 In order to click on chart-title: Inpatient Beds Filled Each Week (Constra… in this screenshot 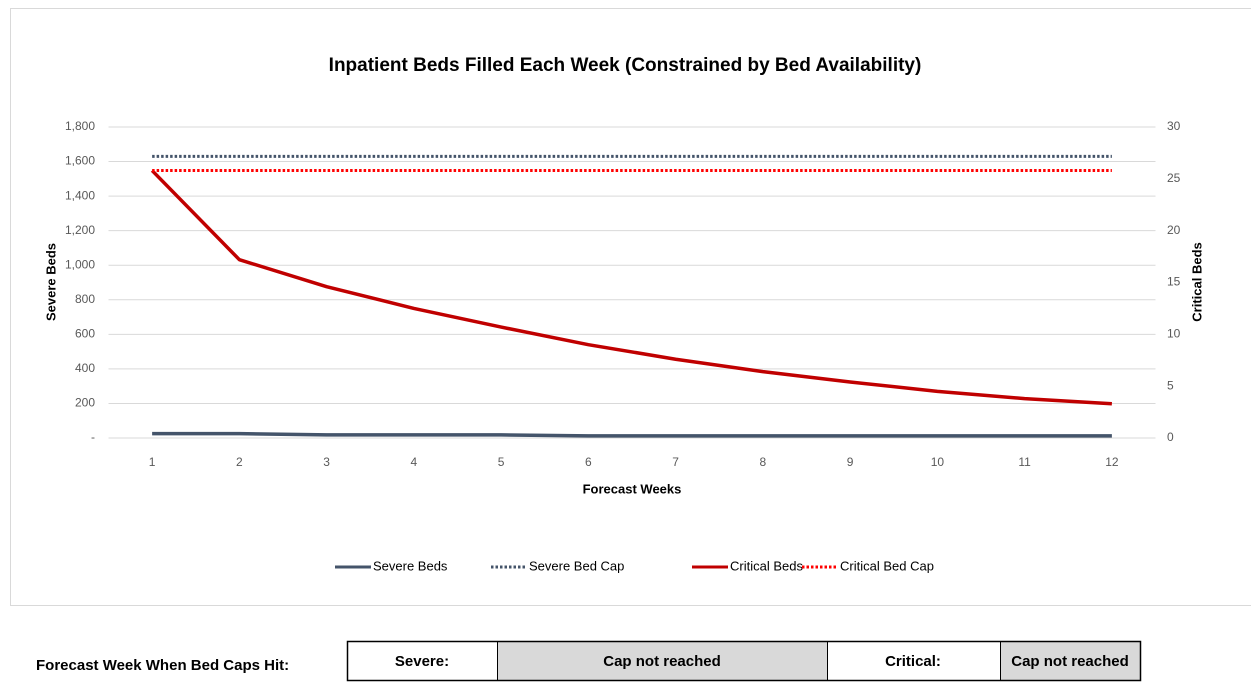, I will do `click(625, 65)`.